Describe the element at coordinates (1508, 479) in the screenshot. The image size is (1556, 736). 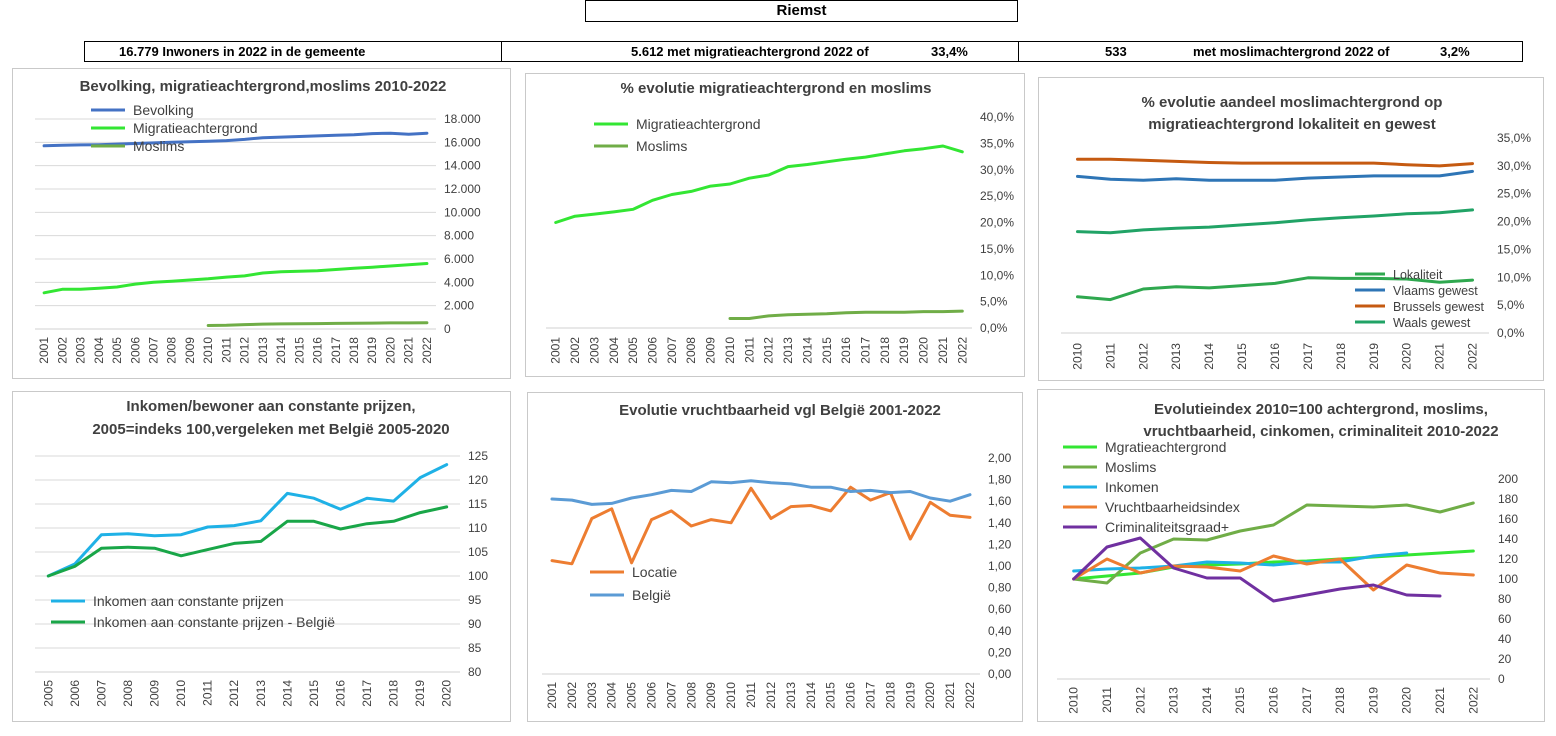
I see `y-tick-label: 200` at that location.